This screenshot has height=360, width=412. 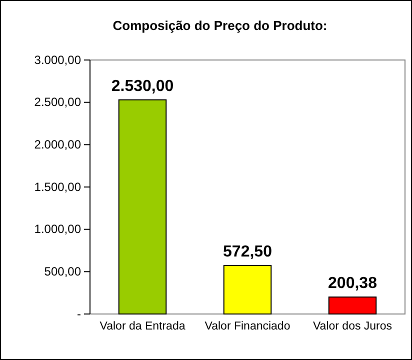 I want to click on x-tick-label: Valor Financiado, so click(x=247, y=326).